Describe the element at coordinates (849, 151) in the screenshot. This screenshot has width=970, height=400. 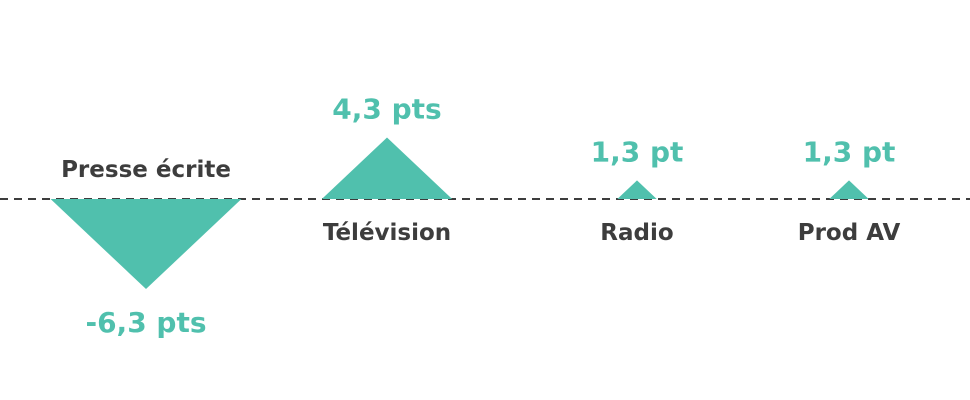
I see `value-label-prod-av: 1,3 pt` at that location.